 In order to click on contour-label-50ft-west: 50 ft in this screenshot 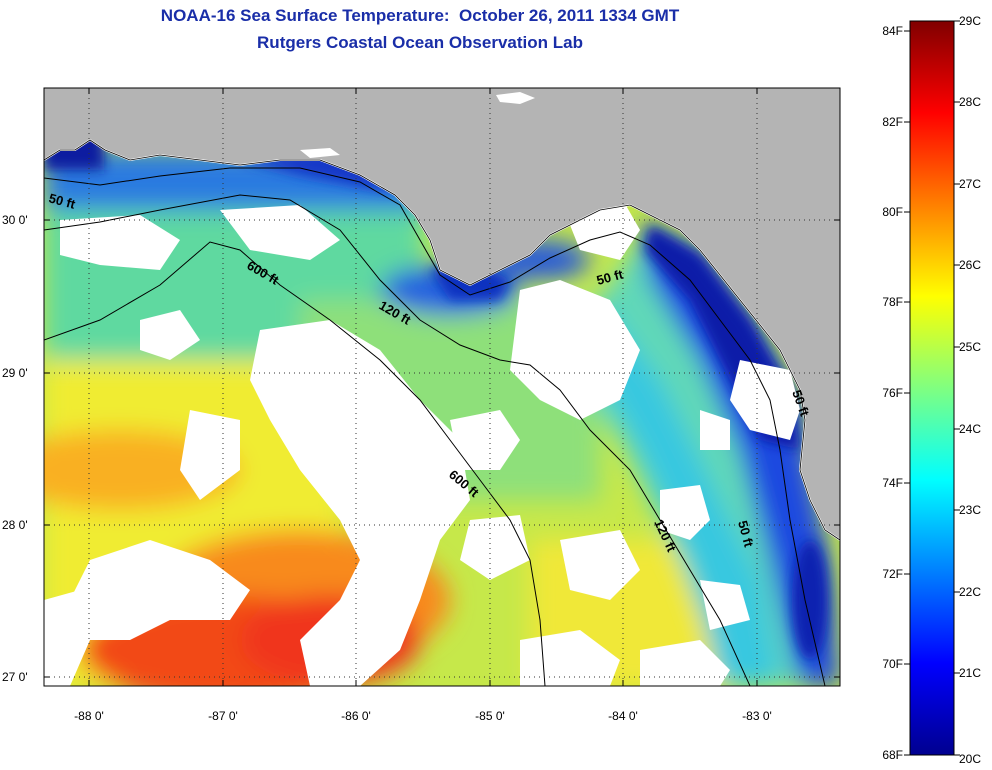, I will do `click(62, 201)`.